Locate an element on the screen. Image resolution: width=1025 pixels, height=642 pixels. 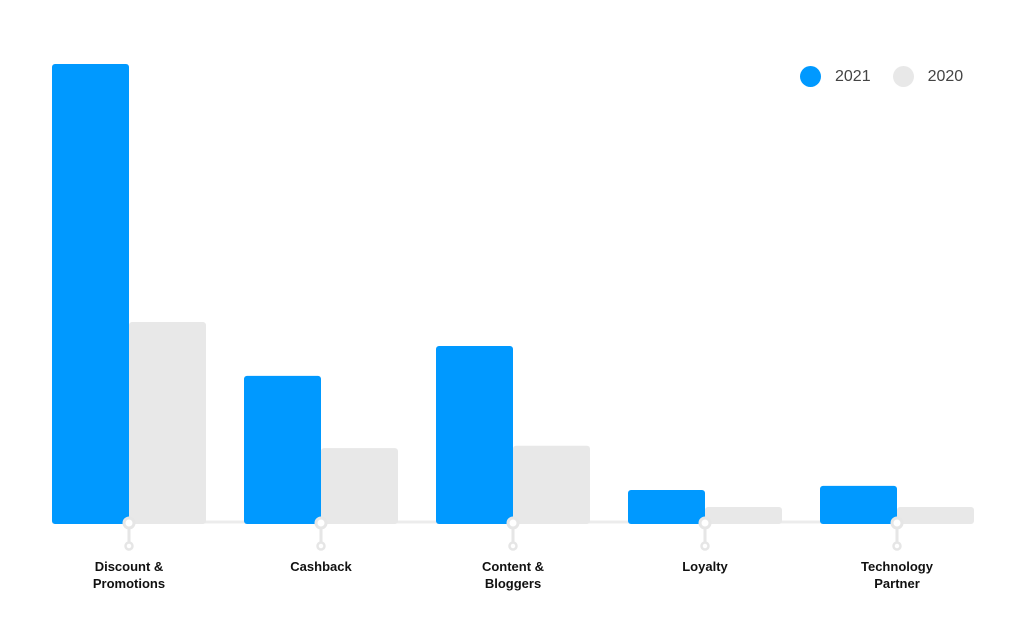
category-label: Technology Partner is located at coordinates (897, 575).